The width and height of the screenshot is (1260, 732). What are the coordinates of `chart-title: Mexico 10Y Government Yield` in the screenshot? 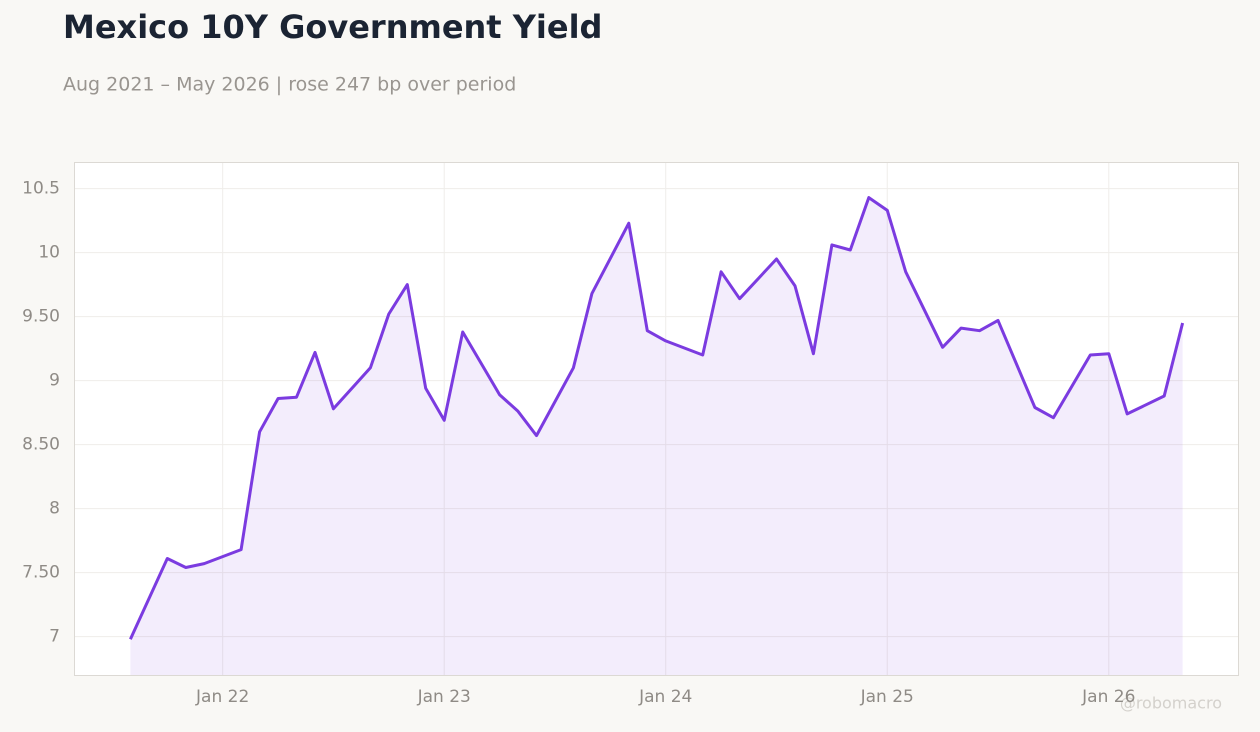 It's located at (332, 27).